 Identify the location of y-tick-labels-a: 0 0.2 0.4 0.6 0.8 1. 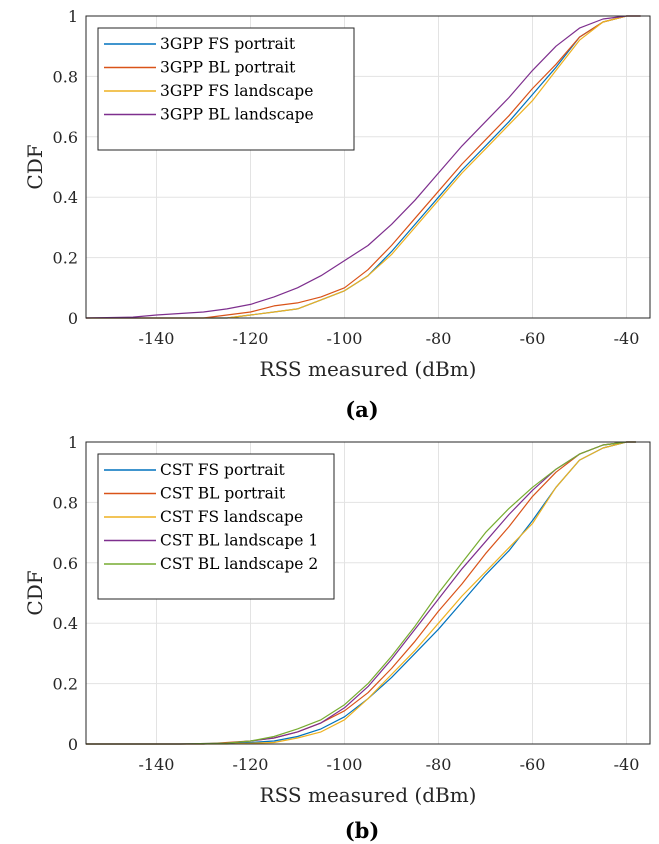
(65, 167).